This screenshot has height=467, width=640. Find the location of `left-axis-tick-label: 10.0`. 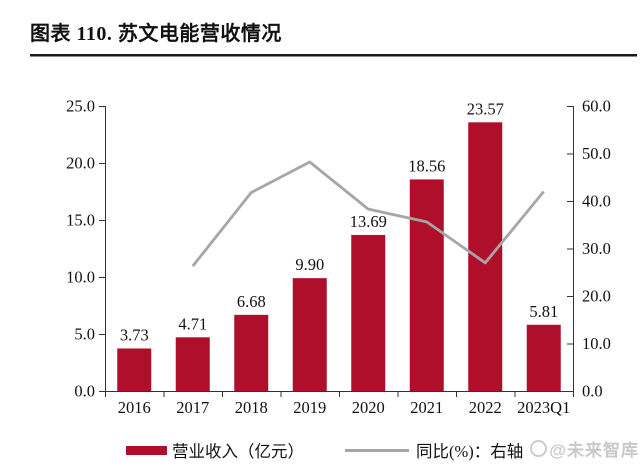

left-axis-tick-label: 10.0 is located at coordinates (80, 277).